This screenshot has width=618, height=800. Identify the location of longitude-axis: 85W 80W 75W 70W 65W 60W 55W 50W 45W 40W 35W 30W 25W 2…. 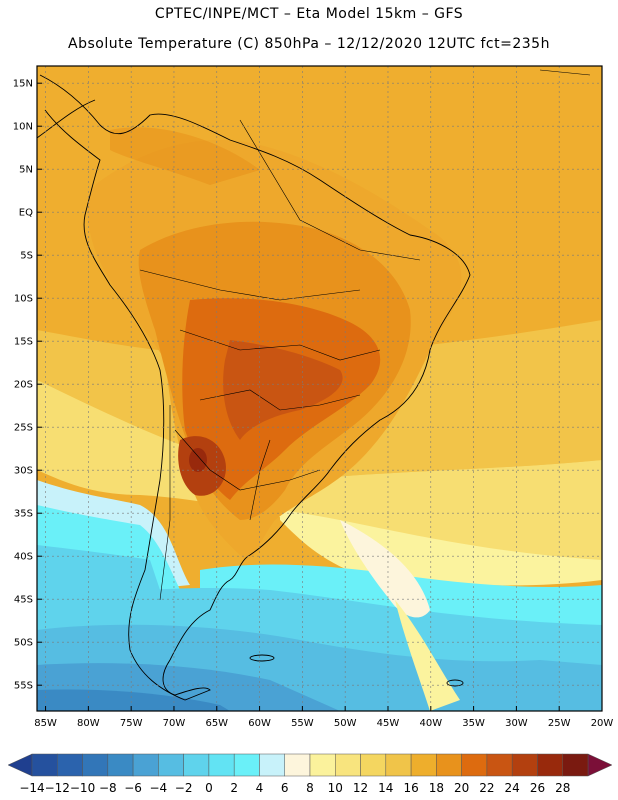
(323, 717).